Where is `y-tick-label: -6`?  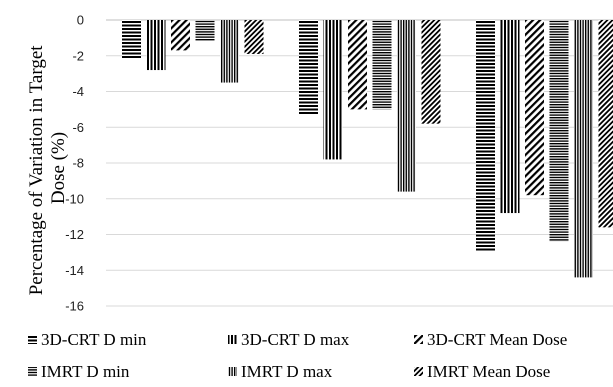
y-tick-label: -6 is located at coordinates (78, 127).